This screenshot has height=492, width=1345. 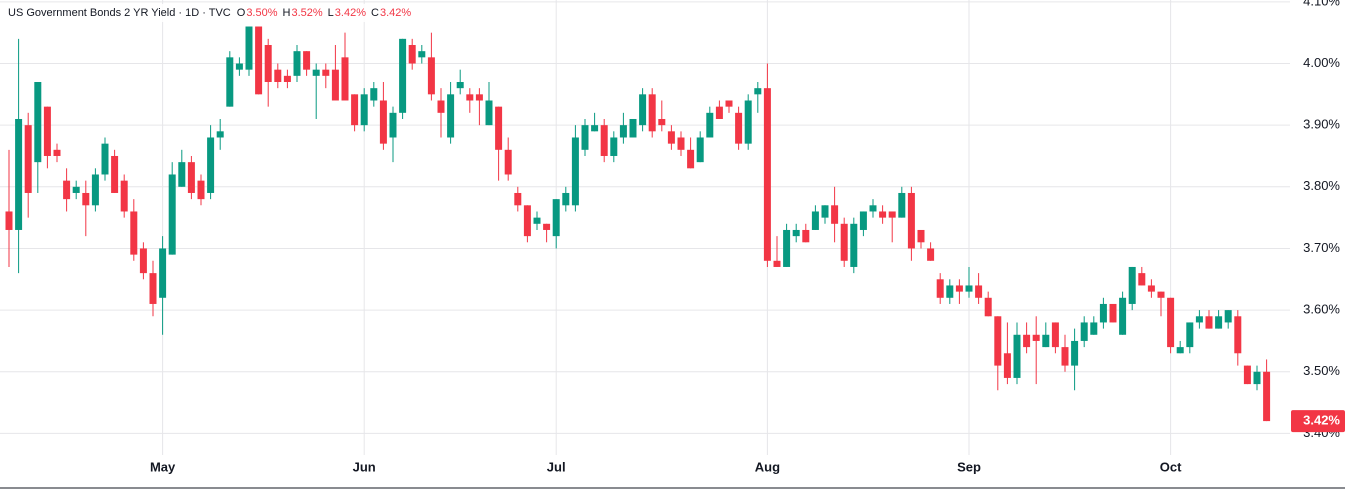 I want to click on y-tick-label: 3.90%, so click(x=1321, y=124).